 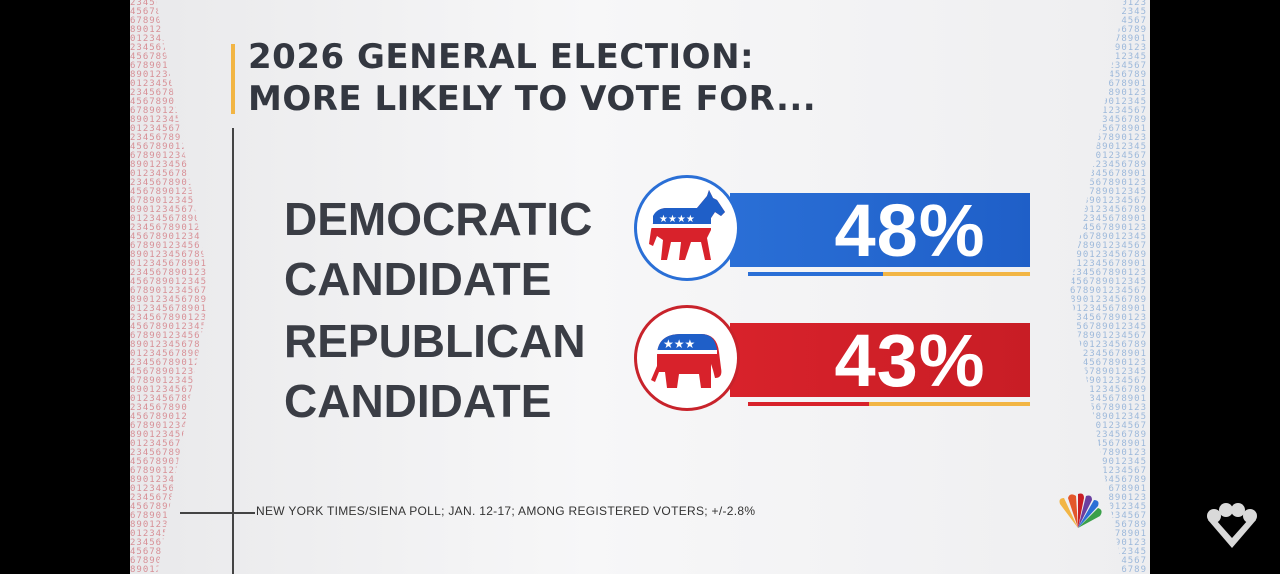 I want to click on title-line-1: 2026 GENERAL ELECTION:, so click(x=501, y=57).